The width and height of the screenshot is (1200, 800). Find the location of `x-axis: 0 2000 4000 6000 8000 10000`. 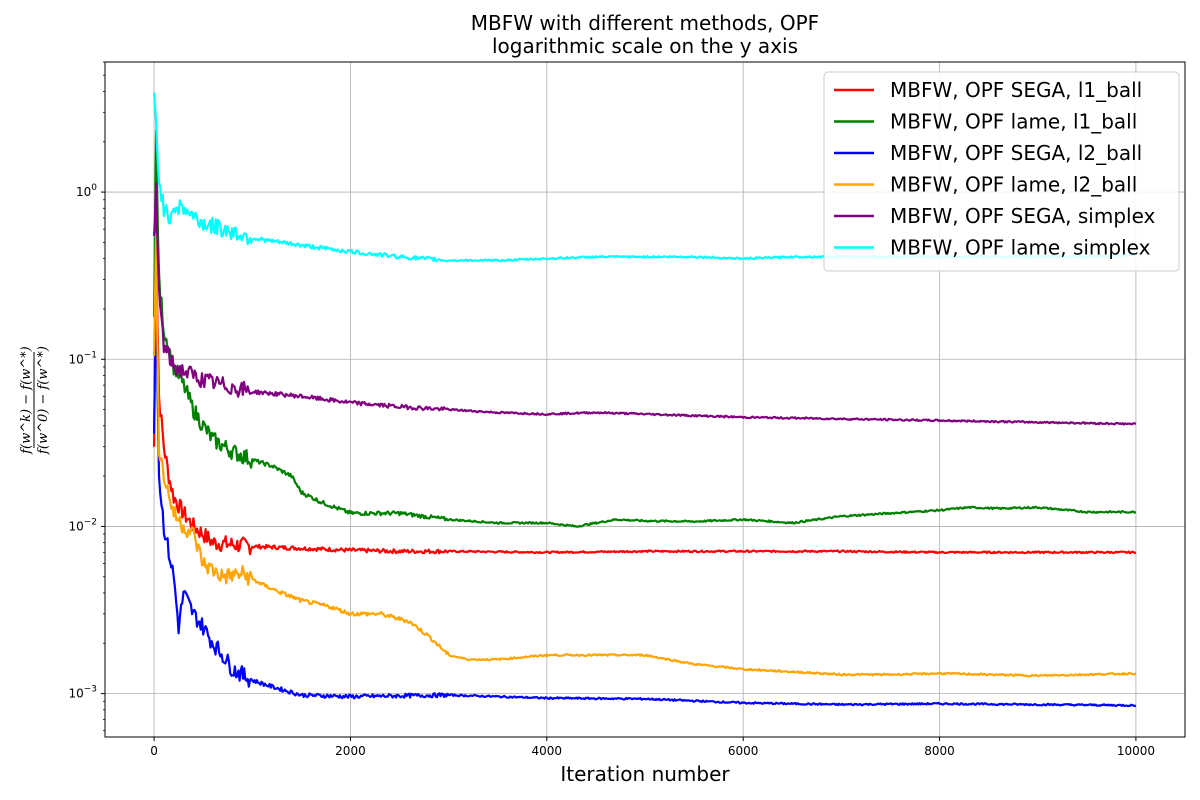

x-axis: 0 2000 4000 6000 8000 10000 is located at coordinates (652, 747).